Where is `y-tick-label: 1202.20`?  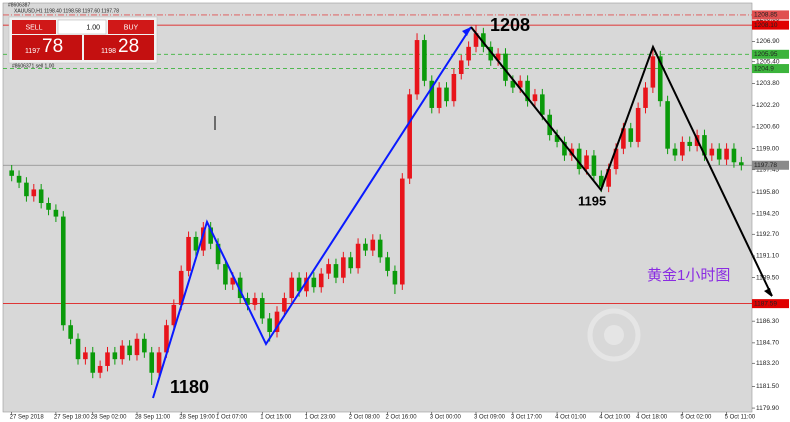
y-tick-label: 1202.20 is located at coordinates (768, 105).